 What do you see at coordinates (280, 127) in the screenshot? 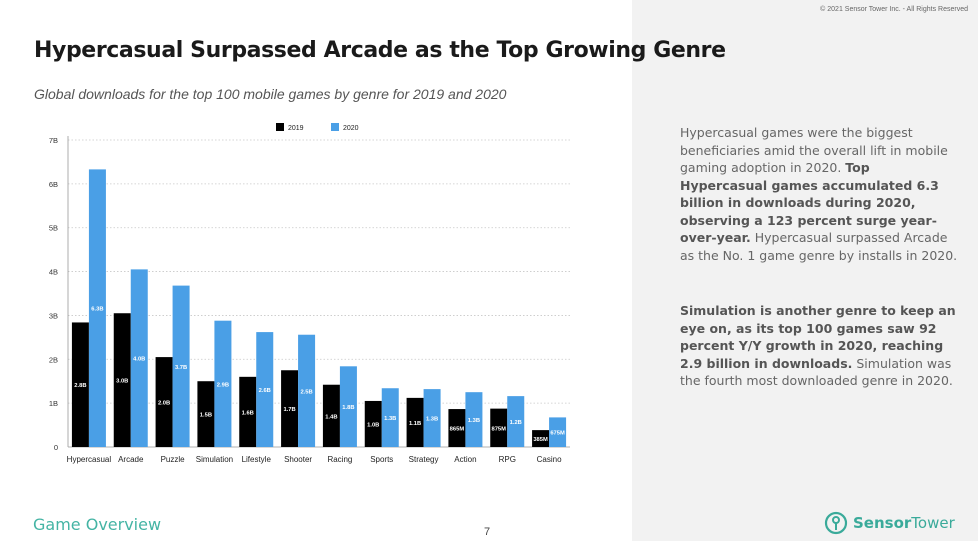
I see `legend-swatch-2019` at bounding box center [280, 127].